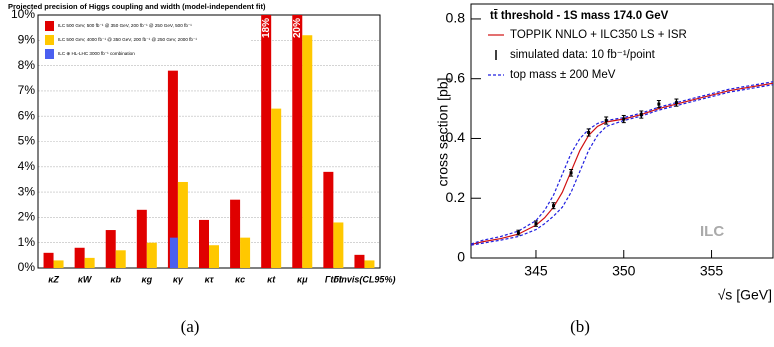 Image resolution: width=774 pixels, height=347 pixels. Describe the element at coordinates (712, 231) in the screenshot. I see `annotation: ILC` at that location.